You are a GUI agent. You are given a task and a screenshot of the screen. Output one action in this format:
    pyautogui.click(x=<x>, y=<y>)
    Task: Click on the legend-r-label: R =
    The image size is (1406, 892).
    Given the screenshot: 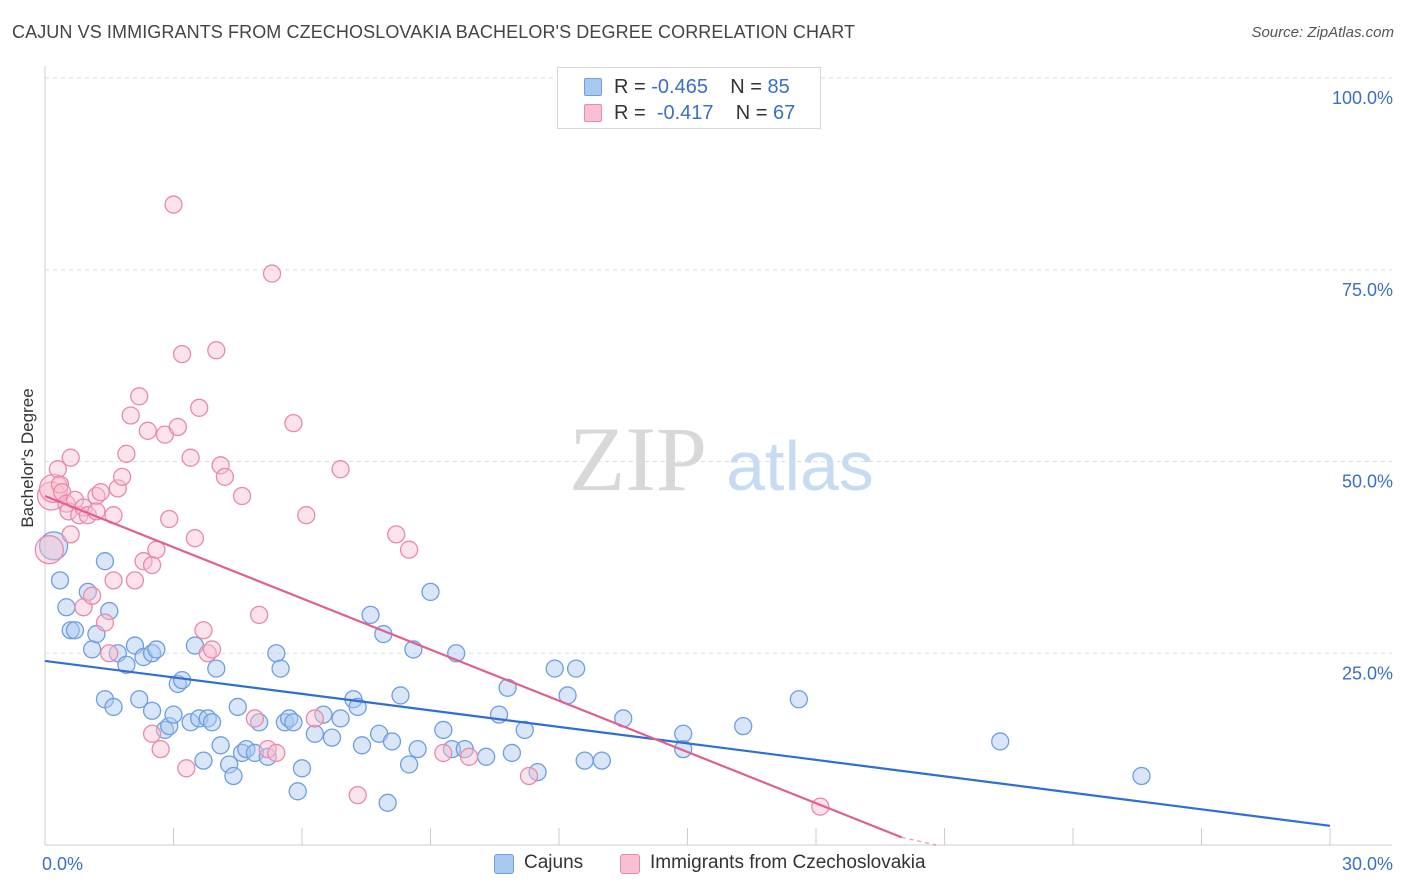 What is the action you would take?
    pyautogui.click(x=630, y=113)
    